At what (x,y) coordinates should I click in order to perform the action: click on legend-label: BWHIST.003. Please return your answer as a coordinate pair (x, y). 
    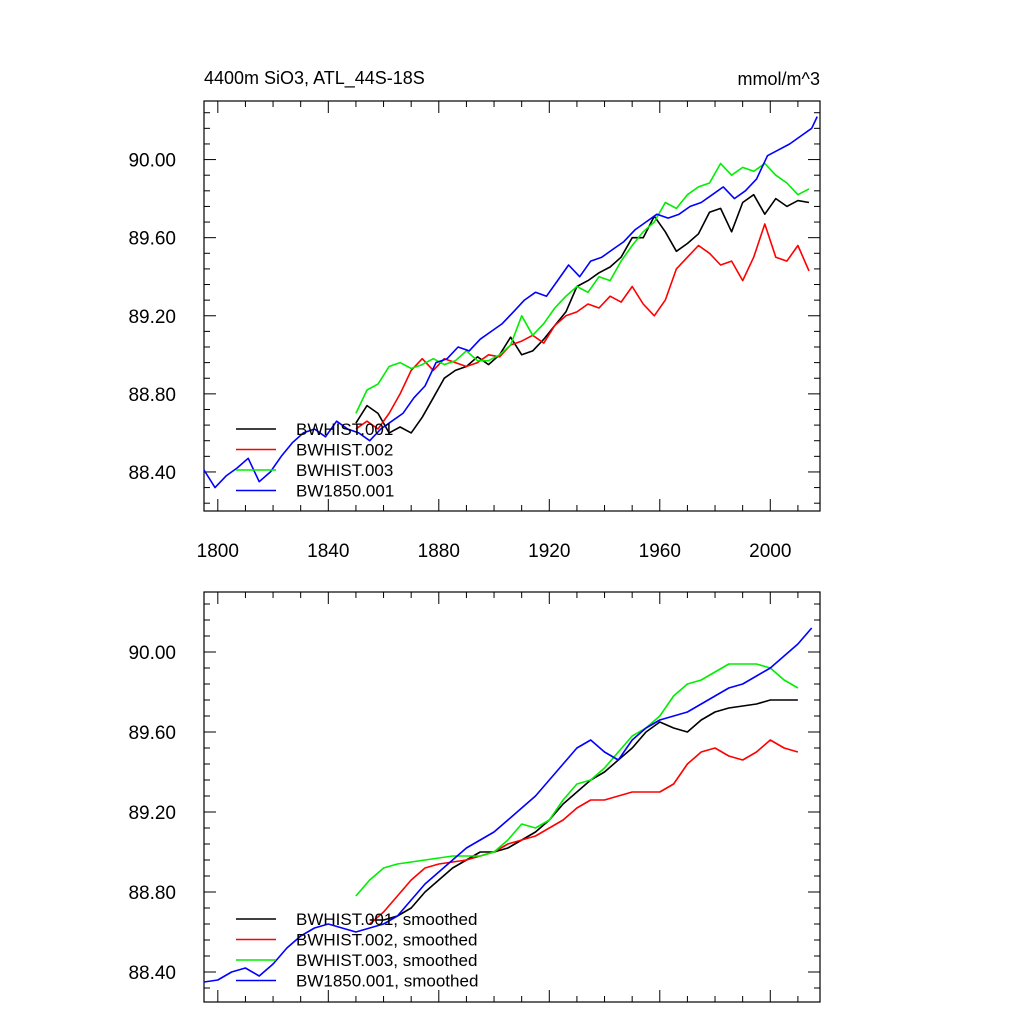
    Looking at the image, I should click on (344, 470).